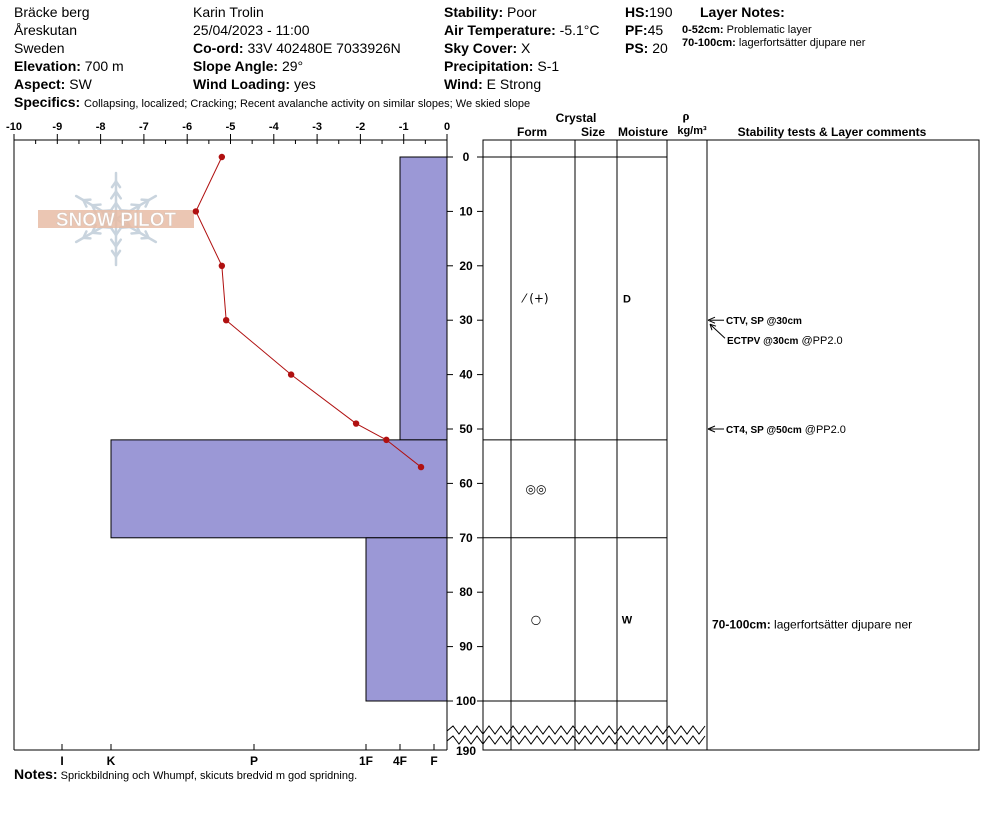 The height and width of the screenshot is (840, 994). Describe the element at coordinates (627, 620) in the screenshot. I see `crystal-moisture: W` at that location.